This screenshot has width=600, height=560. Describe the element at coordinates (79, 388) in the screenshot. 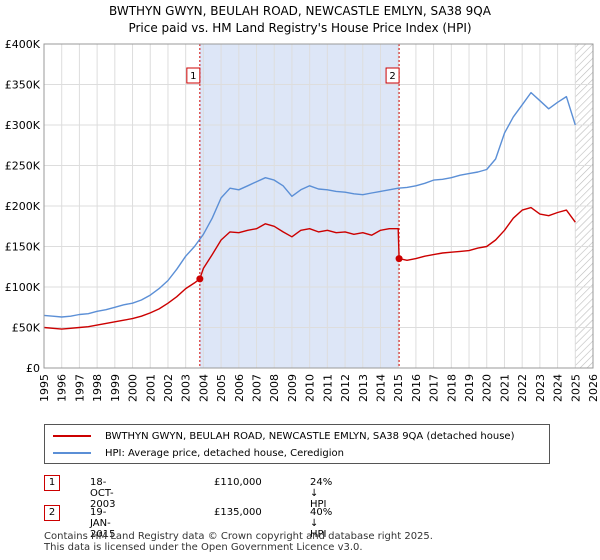

I see `x-tick-label: 1997` at that location.